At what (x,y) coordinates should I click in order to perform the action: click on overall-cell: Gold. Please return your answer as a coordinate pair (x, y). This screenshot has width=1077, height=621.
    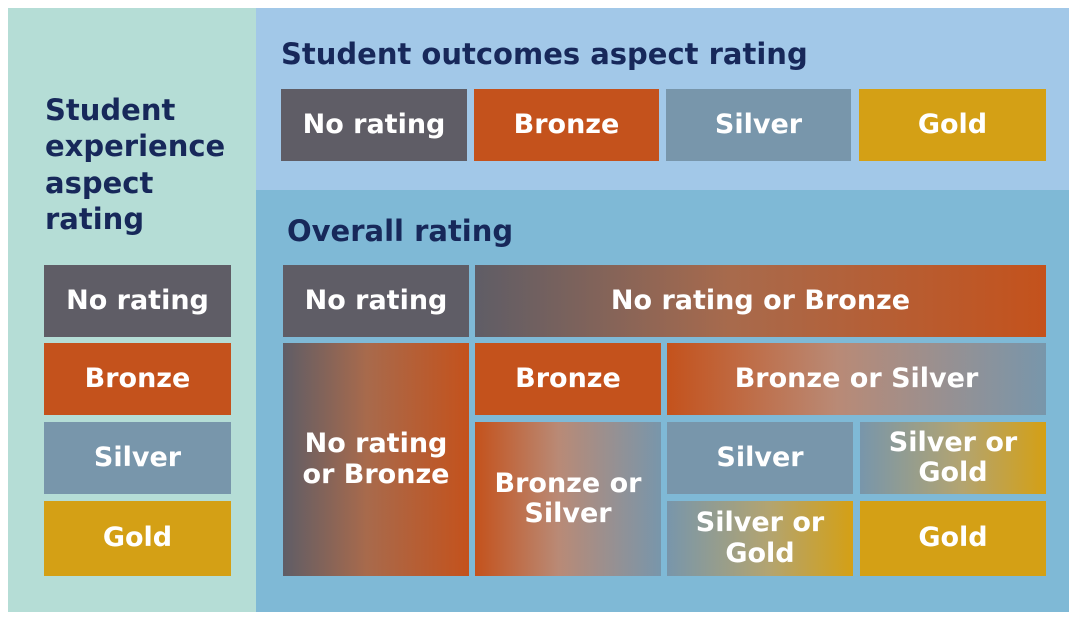
    Looking at the image, I should click on (953, 538).